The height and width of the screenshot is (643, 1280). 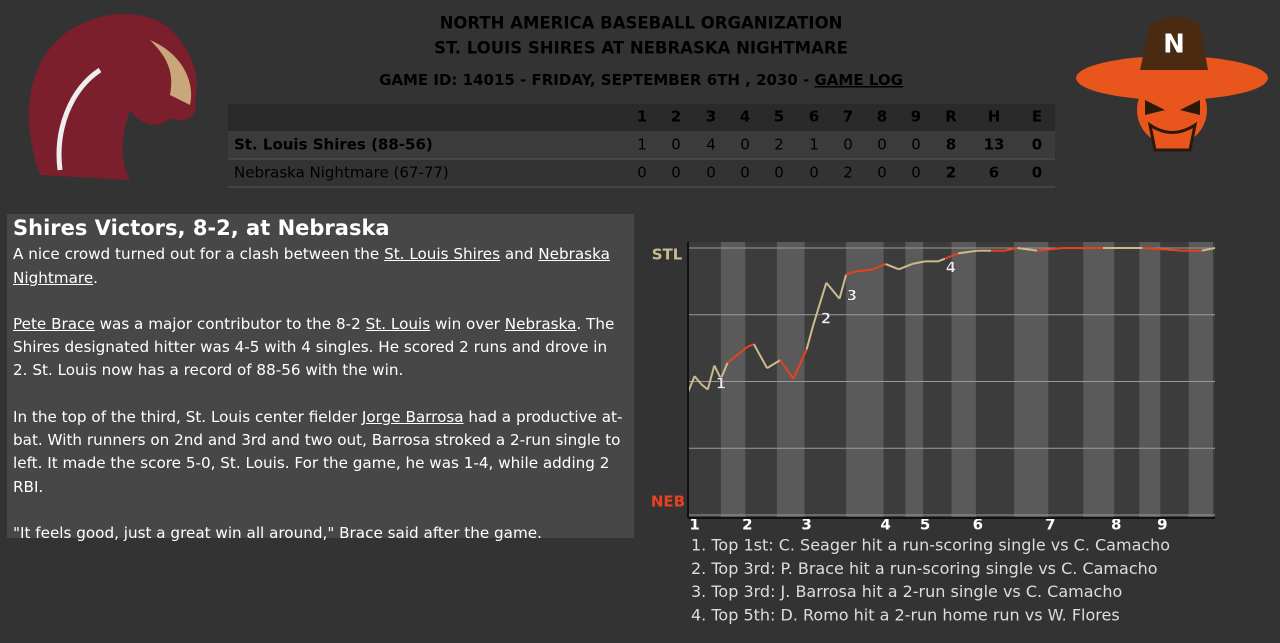 What do you see at coordinates (519, 254) in the screenshot?
I see `text: and` at bounding box center [519, 254].